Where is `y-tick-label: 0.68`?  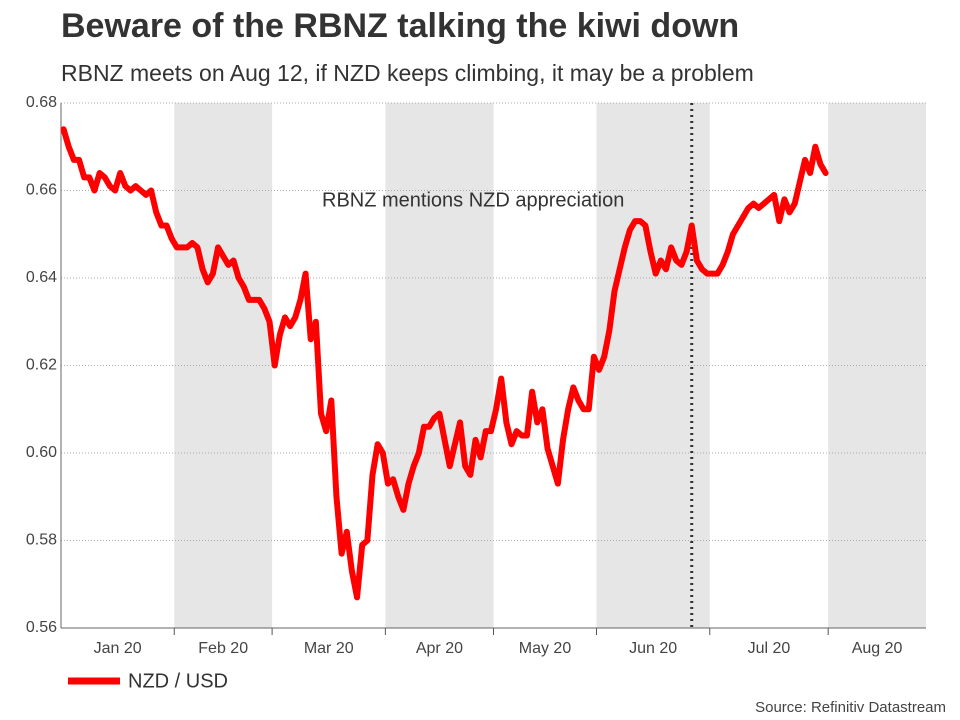 y-tick-label: 0.68 is located at coordinates (41, 102).